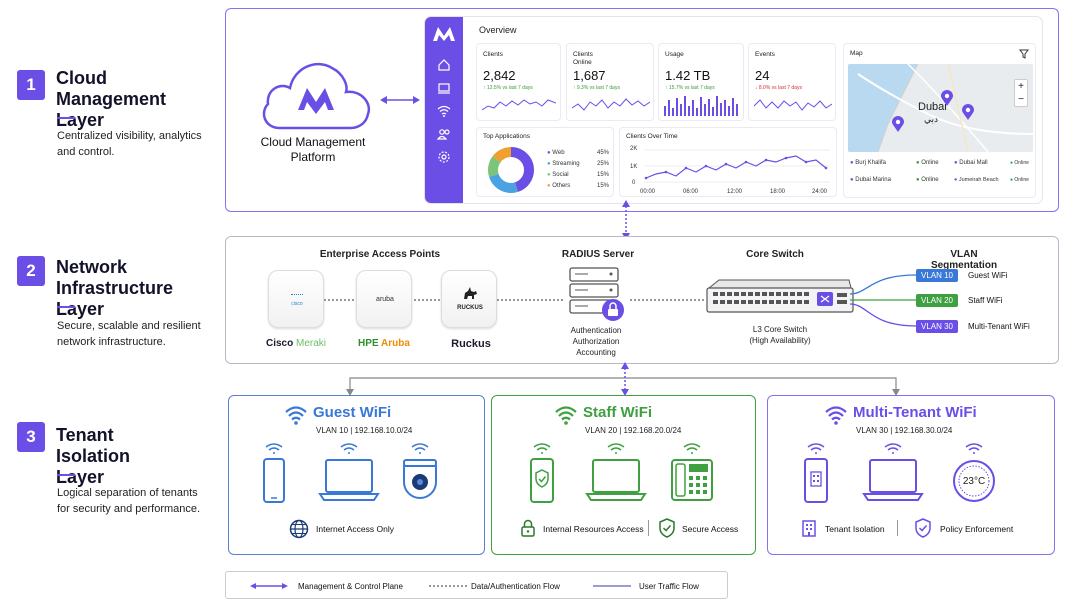 This screenshot has width=1080, height=608. I want to click on zoom-out-button: −, so click(1021, 99).